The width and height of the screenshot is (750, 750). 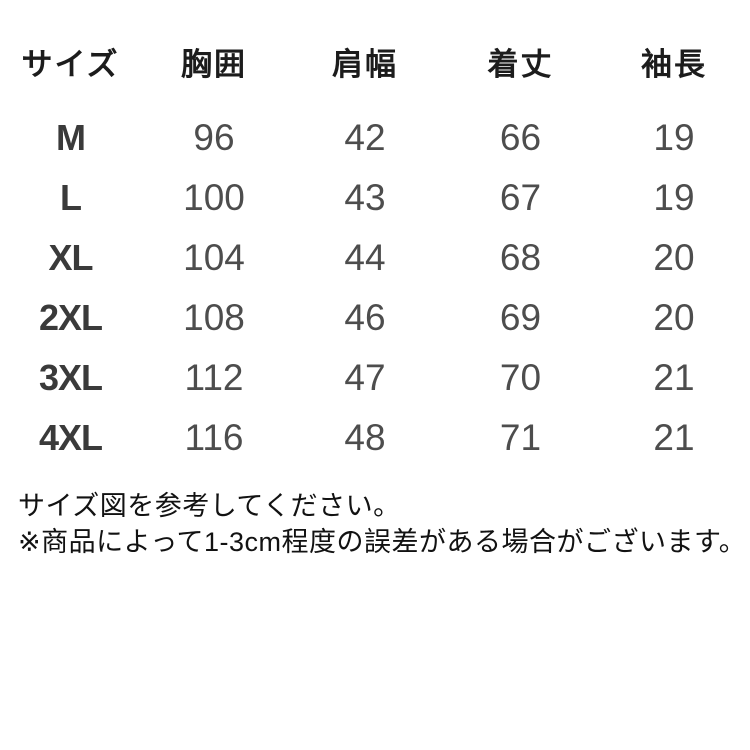 I want to click on size-label: 4XL, so click(x=70, y=437).